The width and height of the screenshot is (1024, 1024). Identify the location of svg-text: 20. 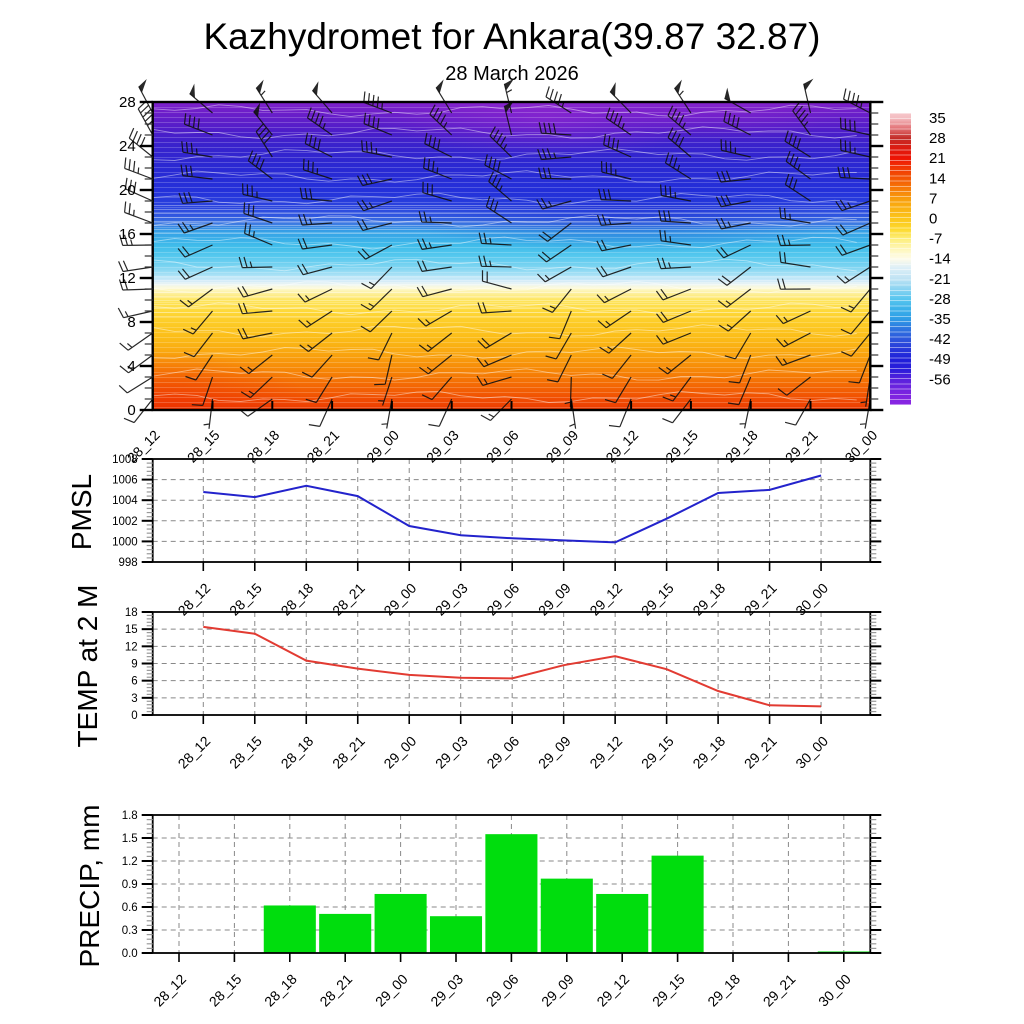
(127, 190).